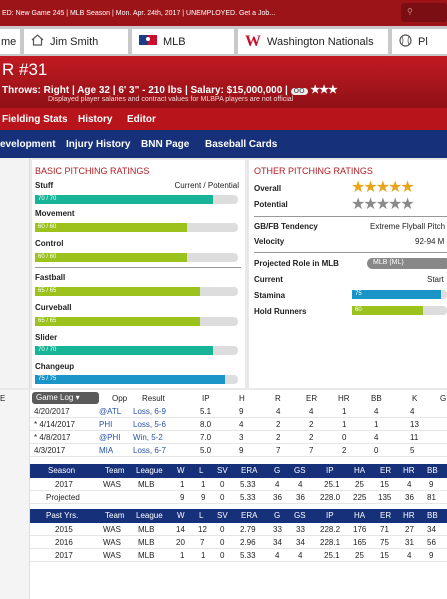 This screenshot has width=447, height=599. What do you see at coordinates (408, 226) in the screenshot?
I see `gbfb-value: Extreme Flyball Pitch` at bounding box center [408, 226].